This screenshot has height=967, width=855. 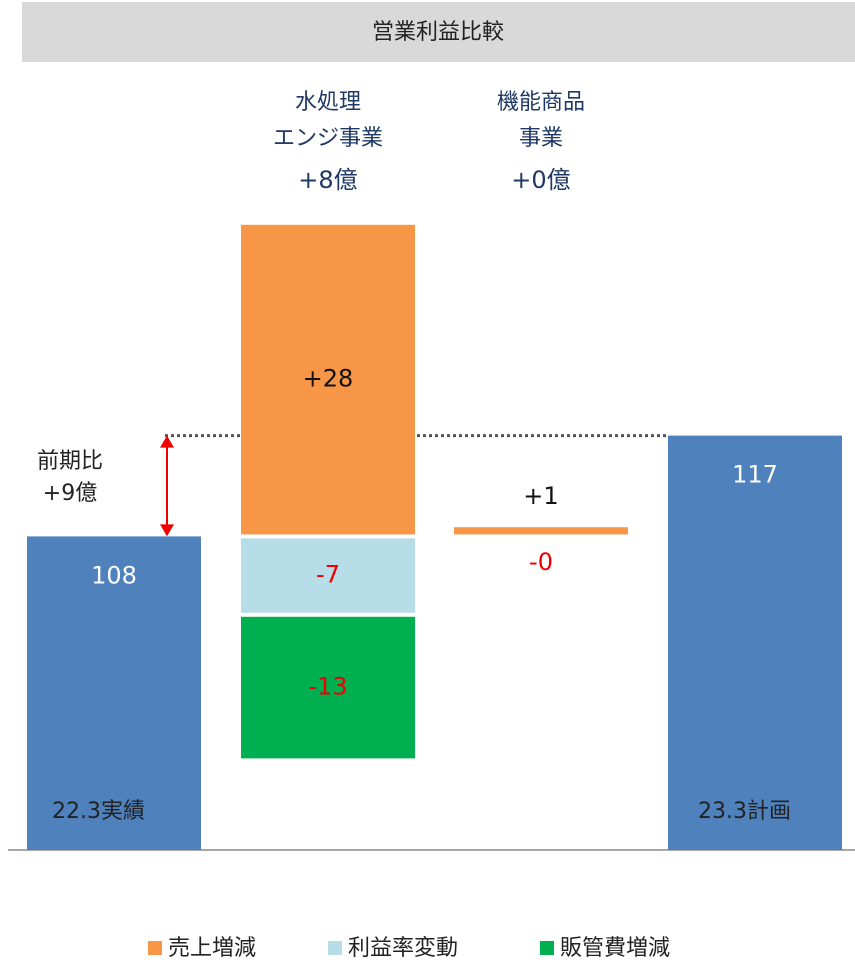 I want to click on value-label: +28, so click(x=328, y=379).